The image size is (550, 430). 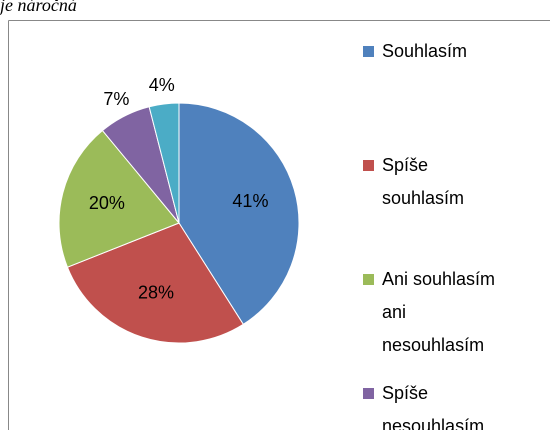 I want to click on legend-label: Spíše nesouhlasím, so click(x=433, y=406).